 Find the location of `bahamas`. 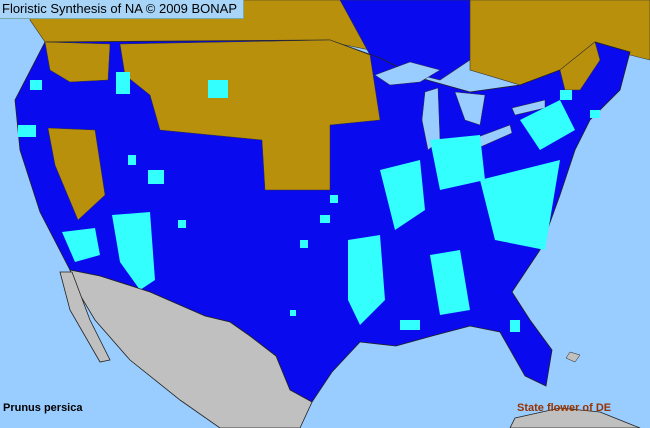

bahamas is located at coordinates (573, 357).